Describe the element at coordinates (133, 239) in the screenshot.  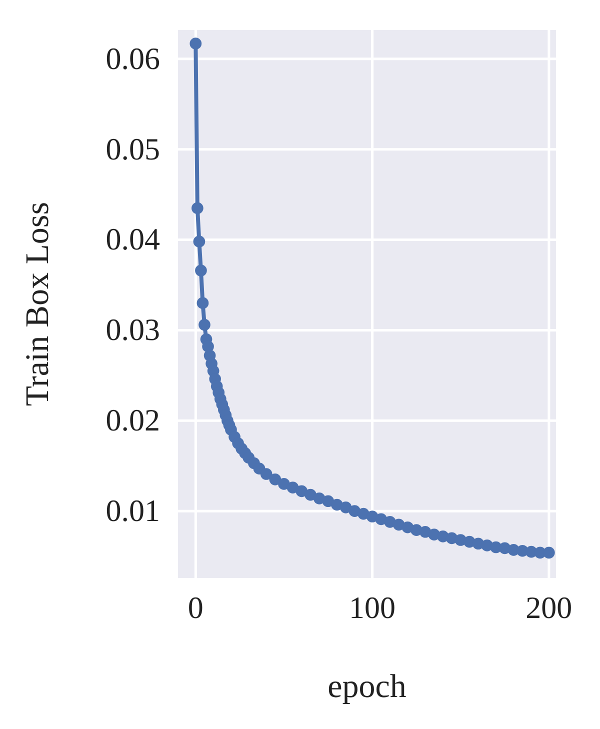
I see `y-tick-label: 0.04` at that location.